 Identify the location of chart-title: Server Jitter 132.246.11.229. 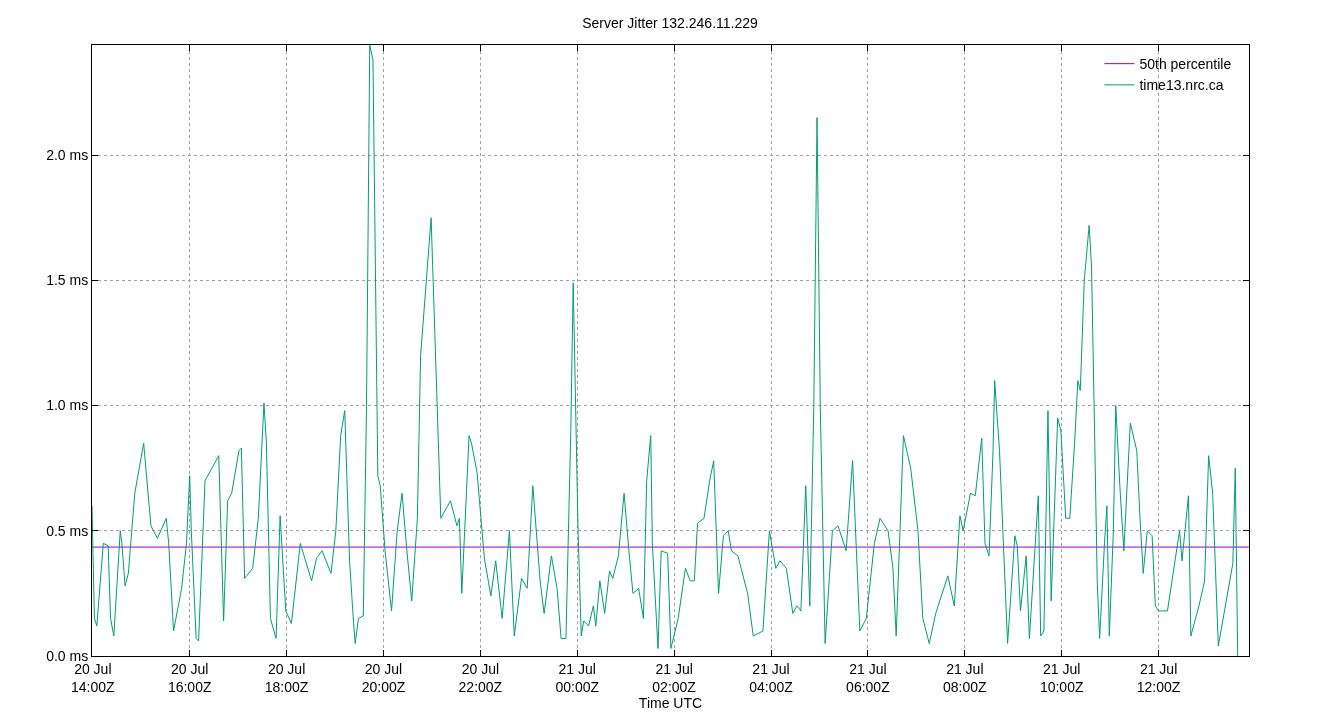
(670, 22).